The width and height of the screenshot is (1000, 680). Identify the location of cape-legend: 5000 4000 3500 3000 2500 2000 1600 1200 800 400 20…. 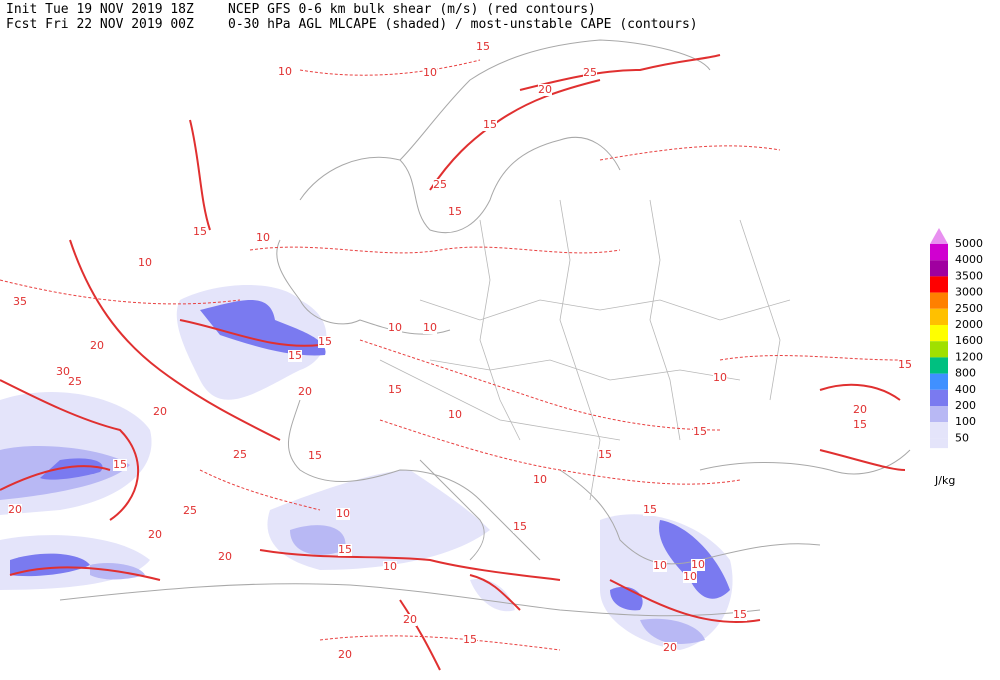
(956, 338).